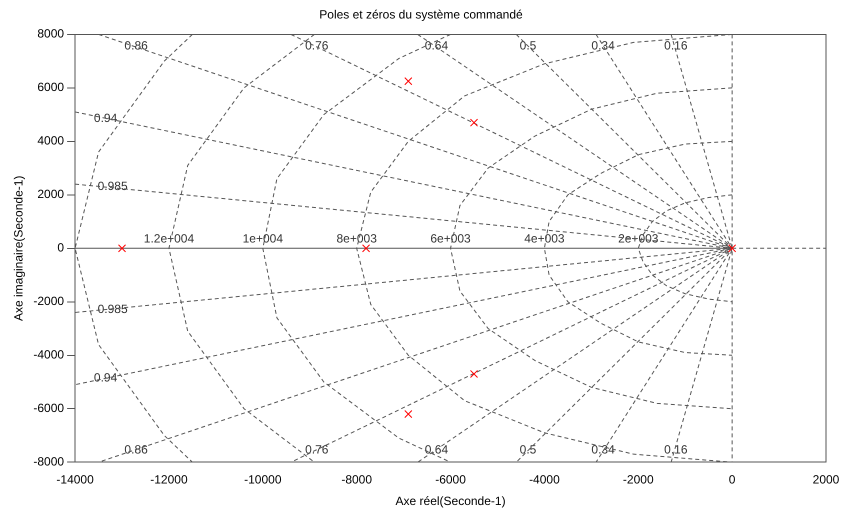 The width and height of the screenshot is (861, 526). Describe the element at coordinates (19, 249) in the screenshot. I see `y-axis-title: Axe imaginaire(Seconde-1)` at that location.